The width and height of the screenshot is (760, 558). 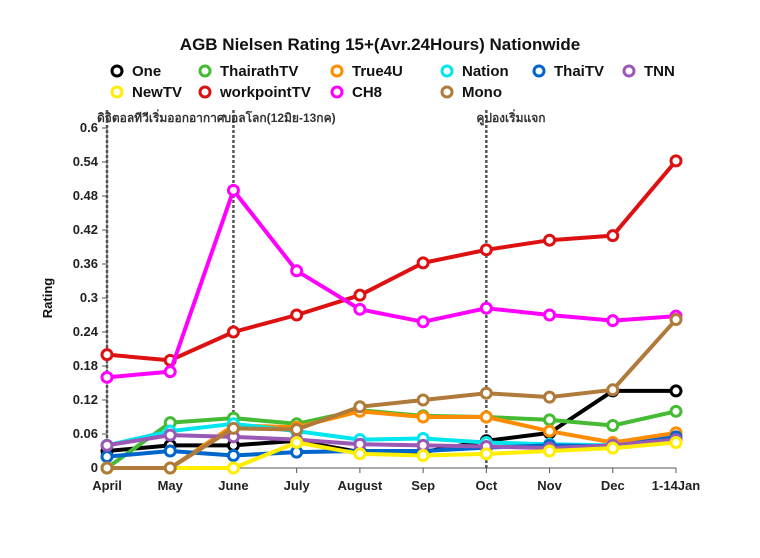 I want to click on legend-label: Mono, so click(x=482, y=92).